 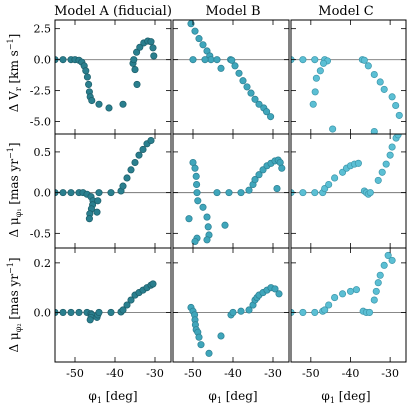 What do you see at coordinates (103, 313) in the screenshot?
I see `panel-mu-phi2-model-a: -50 -40 -30 0.2 0.0` at bounding box center [103, 313].